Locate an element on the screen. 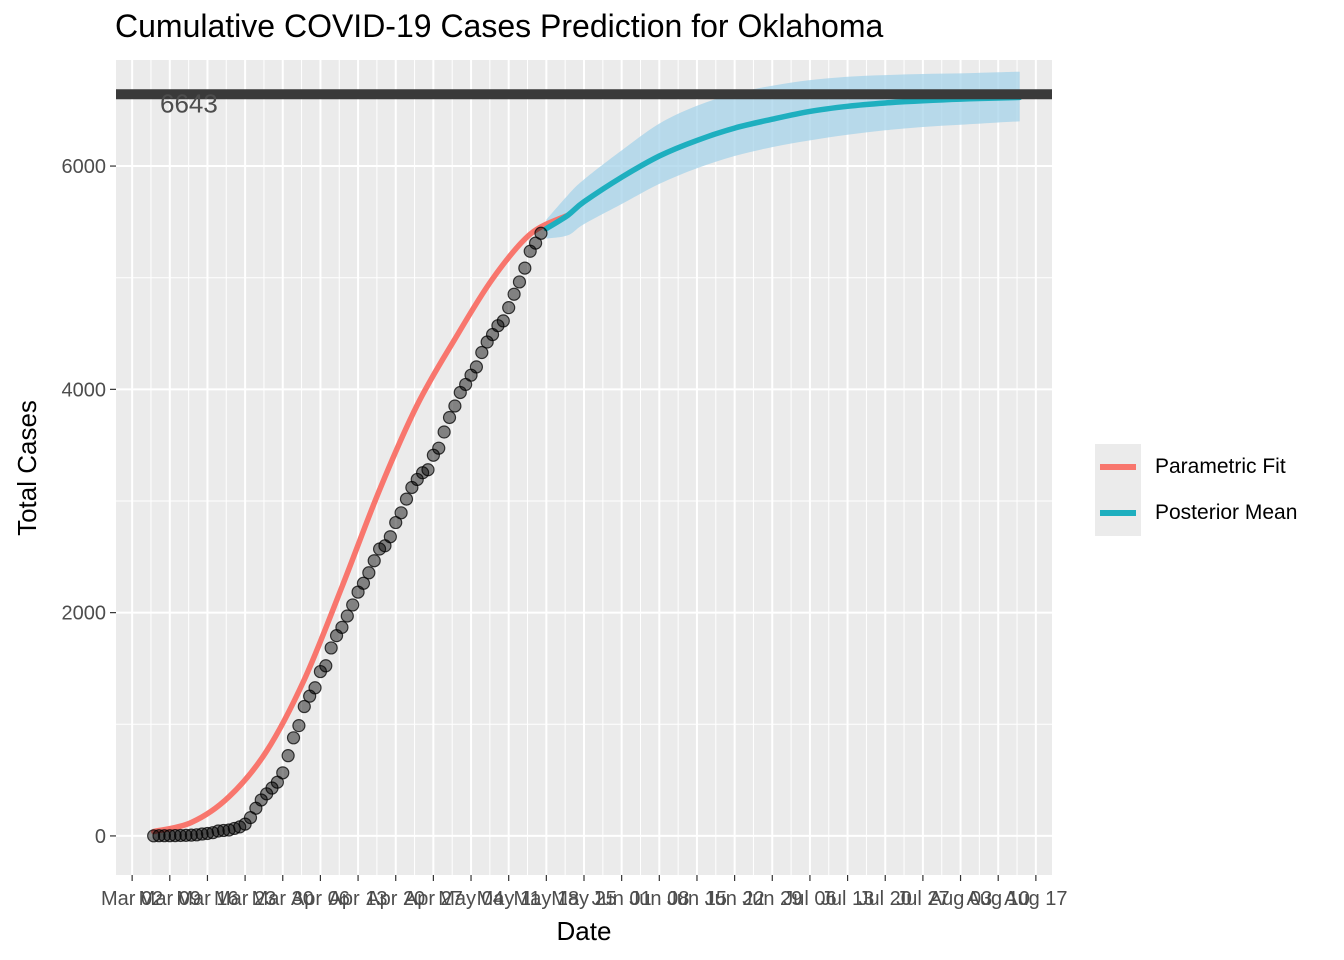 This screenshot has height=960, width=1344. reference-line-label: 6643 is located at coordinates (189, 103).